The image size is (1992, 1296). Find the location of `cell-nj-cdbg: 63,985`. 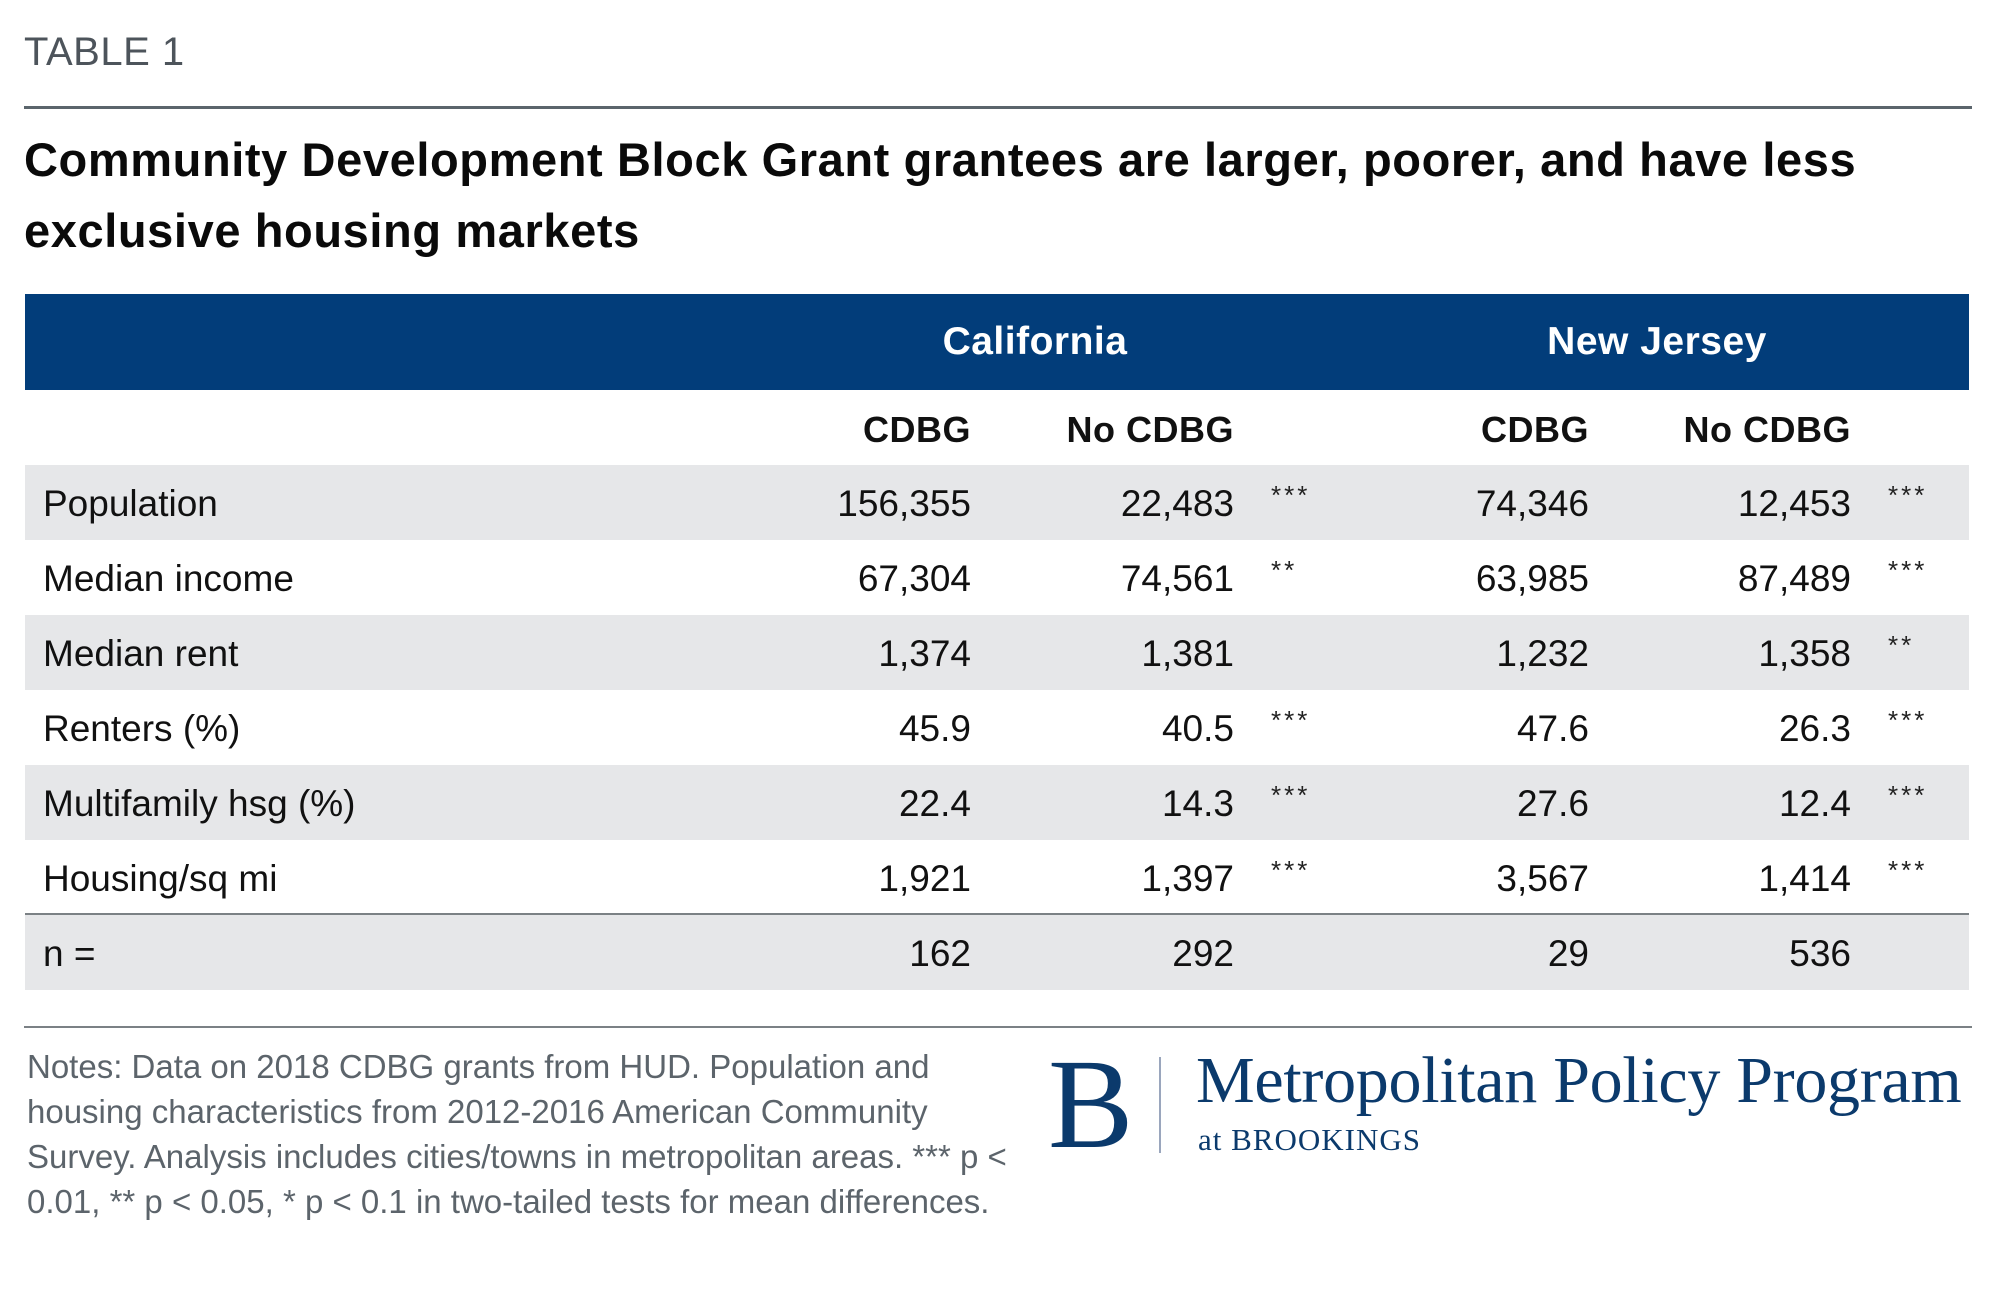

cell-nj-cdbg: 63,985 is located at coordinates (1532, 578).